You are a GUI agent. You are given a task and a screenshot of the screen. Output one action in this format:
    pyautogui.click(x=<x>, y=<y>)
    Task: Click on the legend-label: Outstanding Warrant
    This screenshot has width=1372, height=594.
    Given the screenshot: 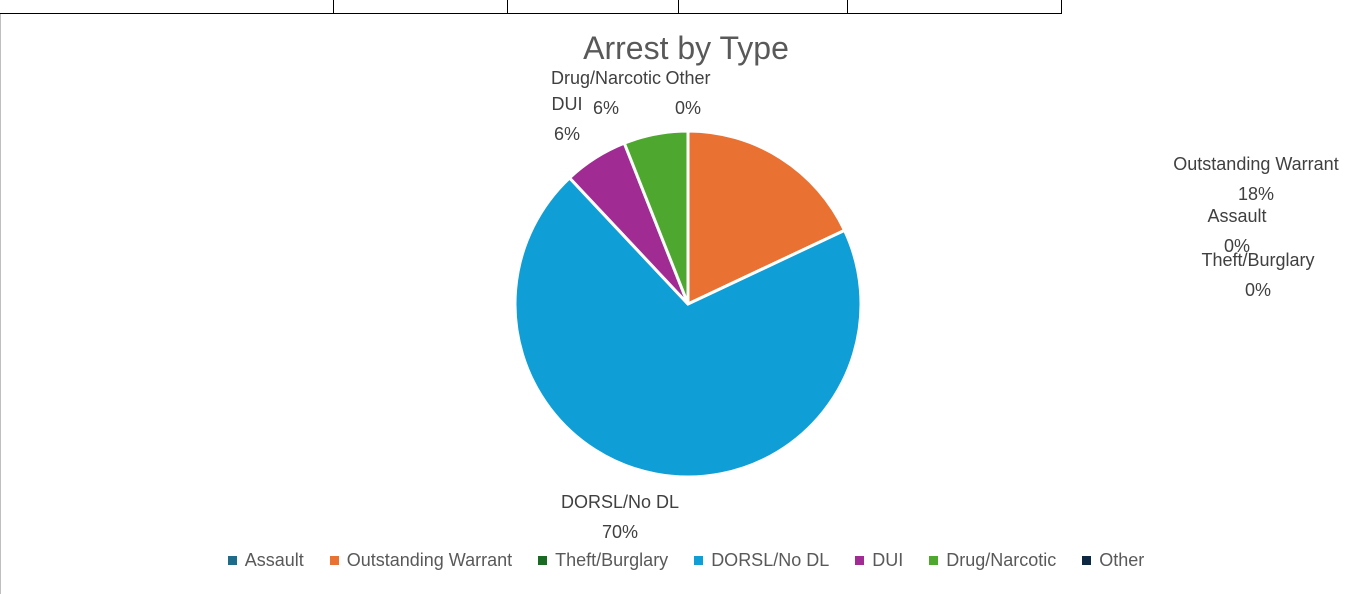 What is the action you would take?
    pyautogui.click(x=429, y=559)
    